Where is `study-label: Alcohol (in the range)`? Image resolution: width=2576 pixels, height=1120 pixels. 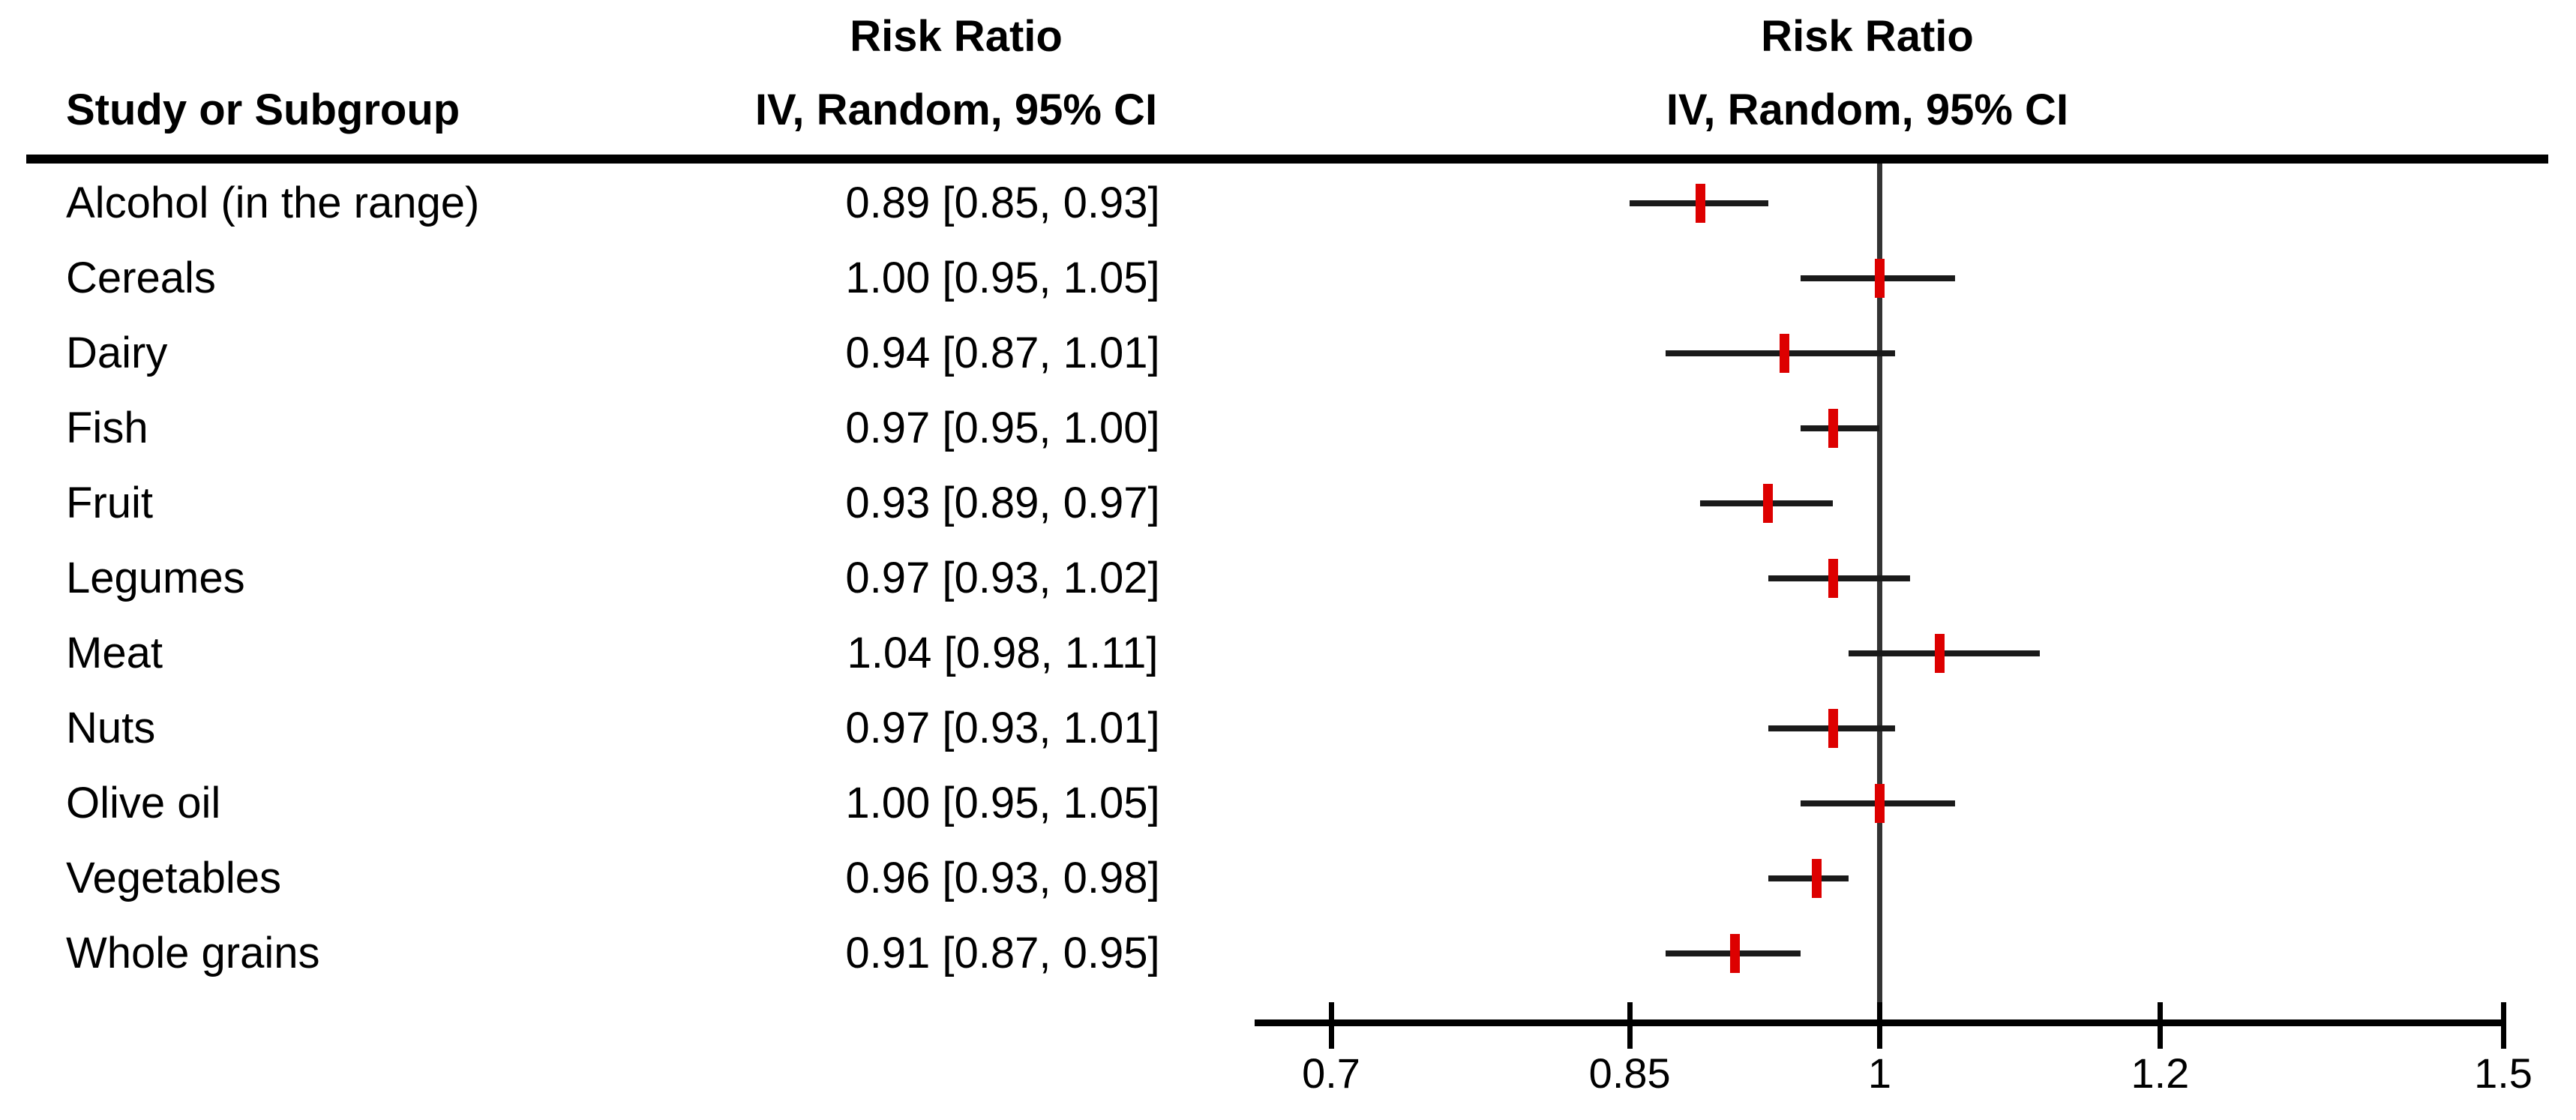 study-label: Alcohol (in the range) is located at coordinates (273, 203).